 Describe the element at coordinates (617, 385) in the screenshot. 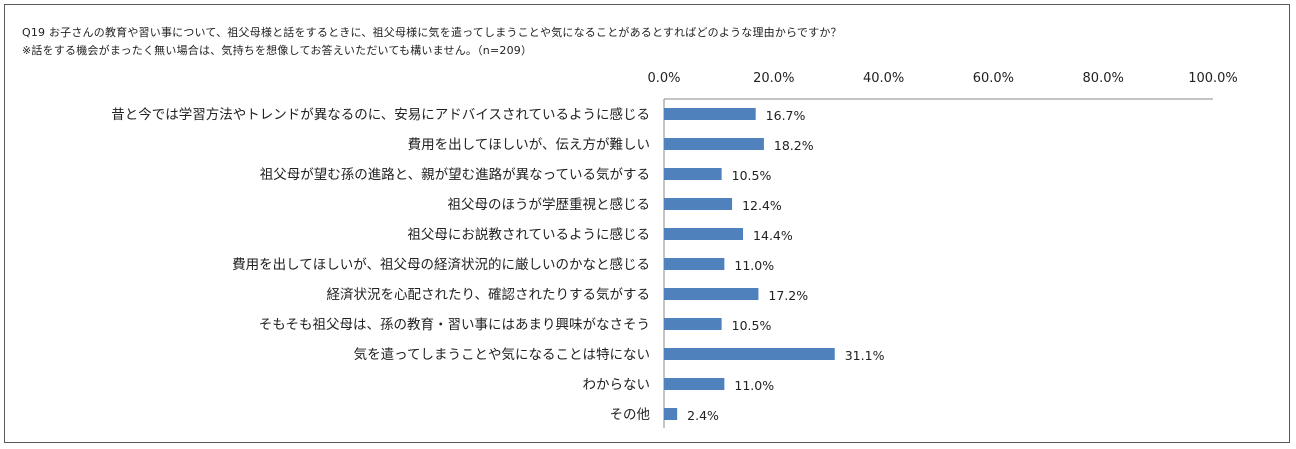

I see `category-label: わからない` at that location.